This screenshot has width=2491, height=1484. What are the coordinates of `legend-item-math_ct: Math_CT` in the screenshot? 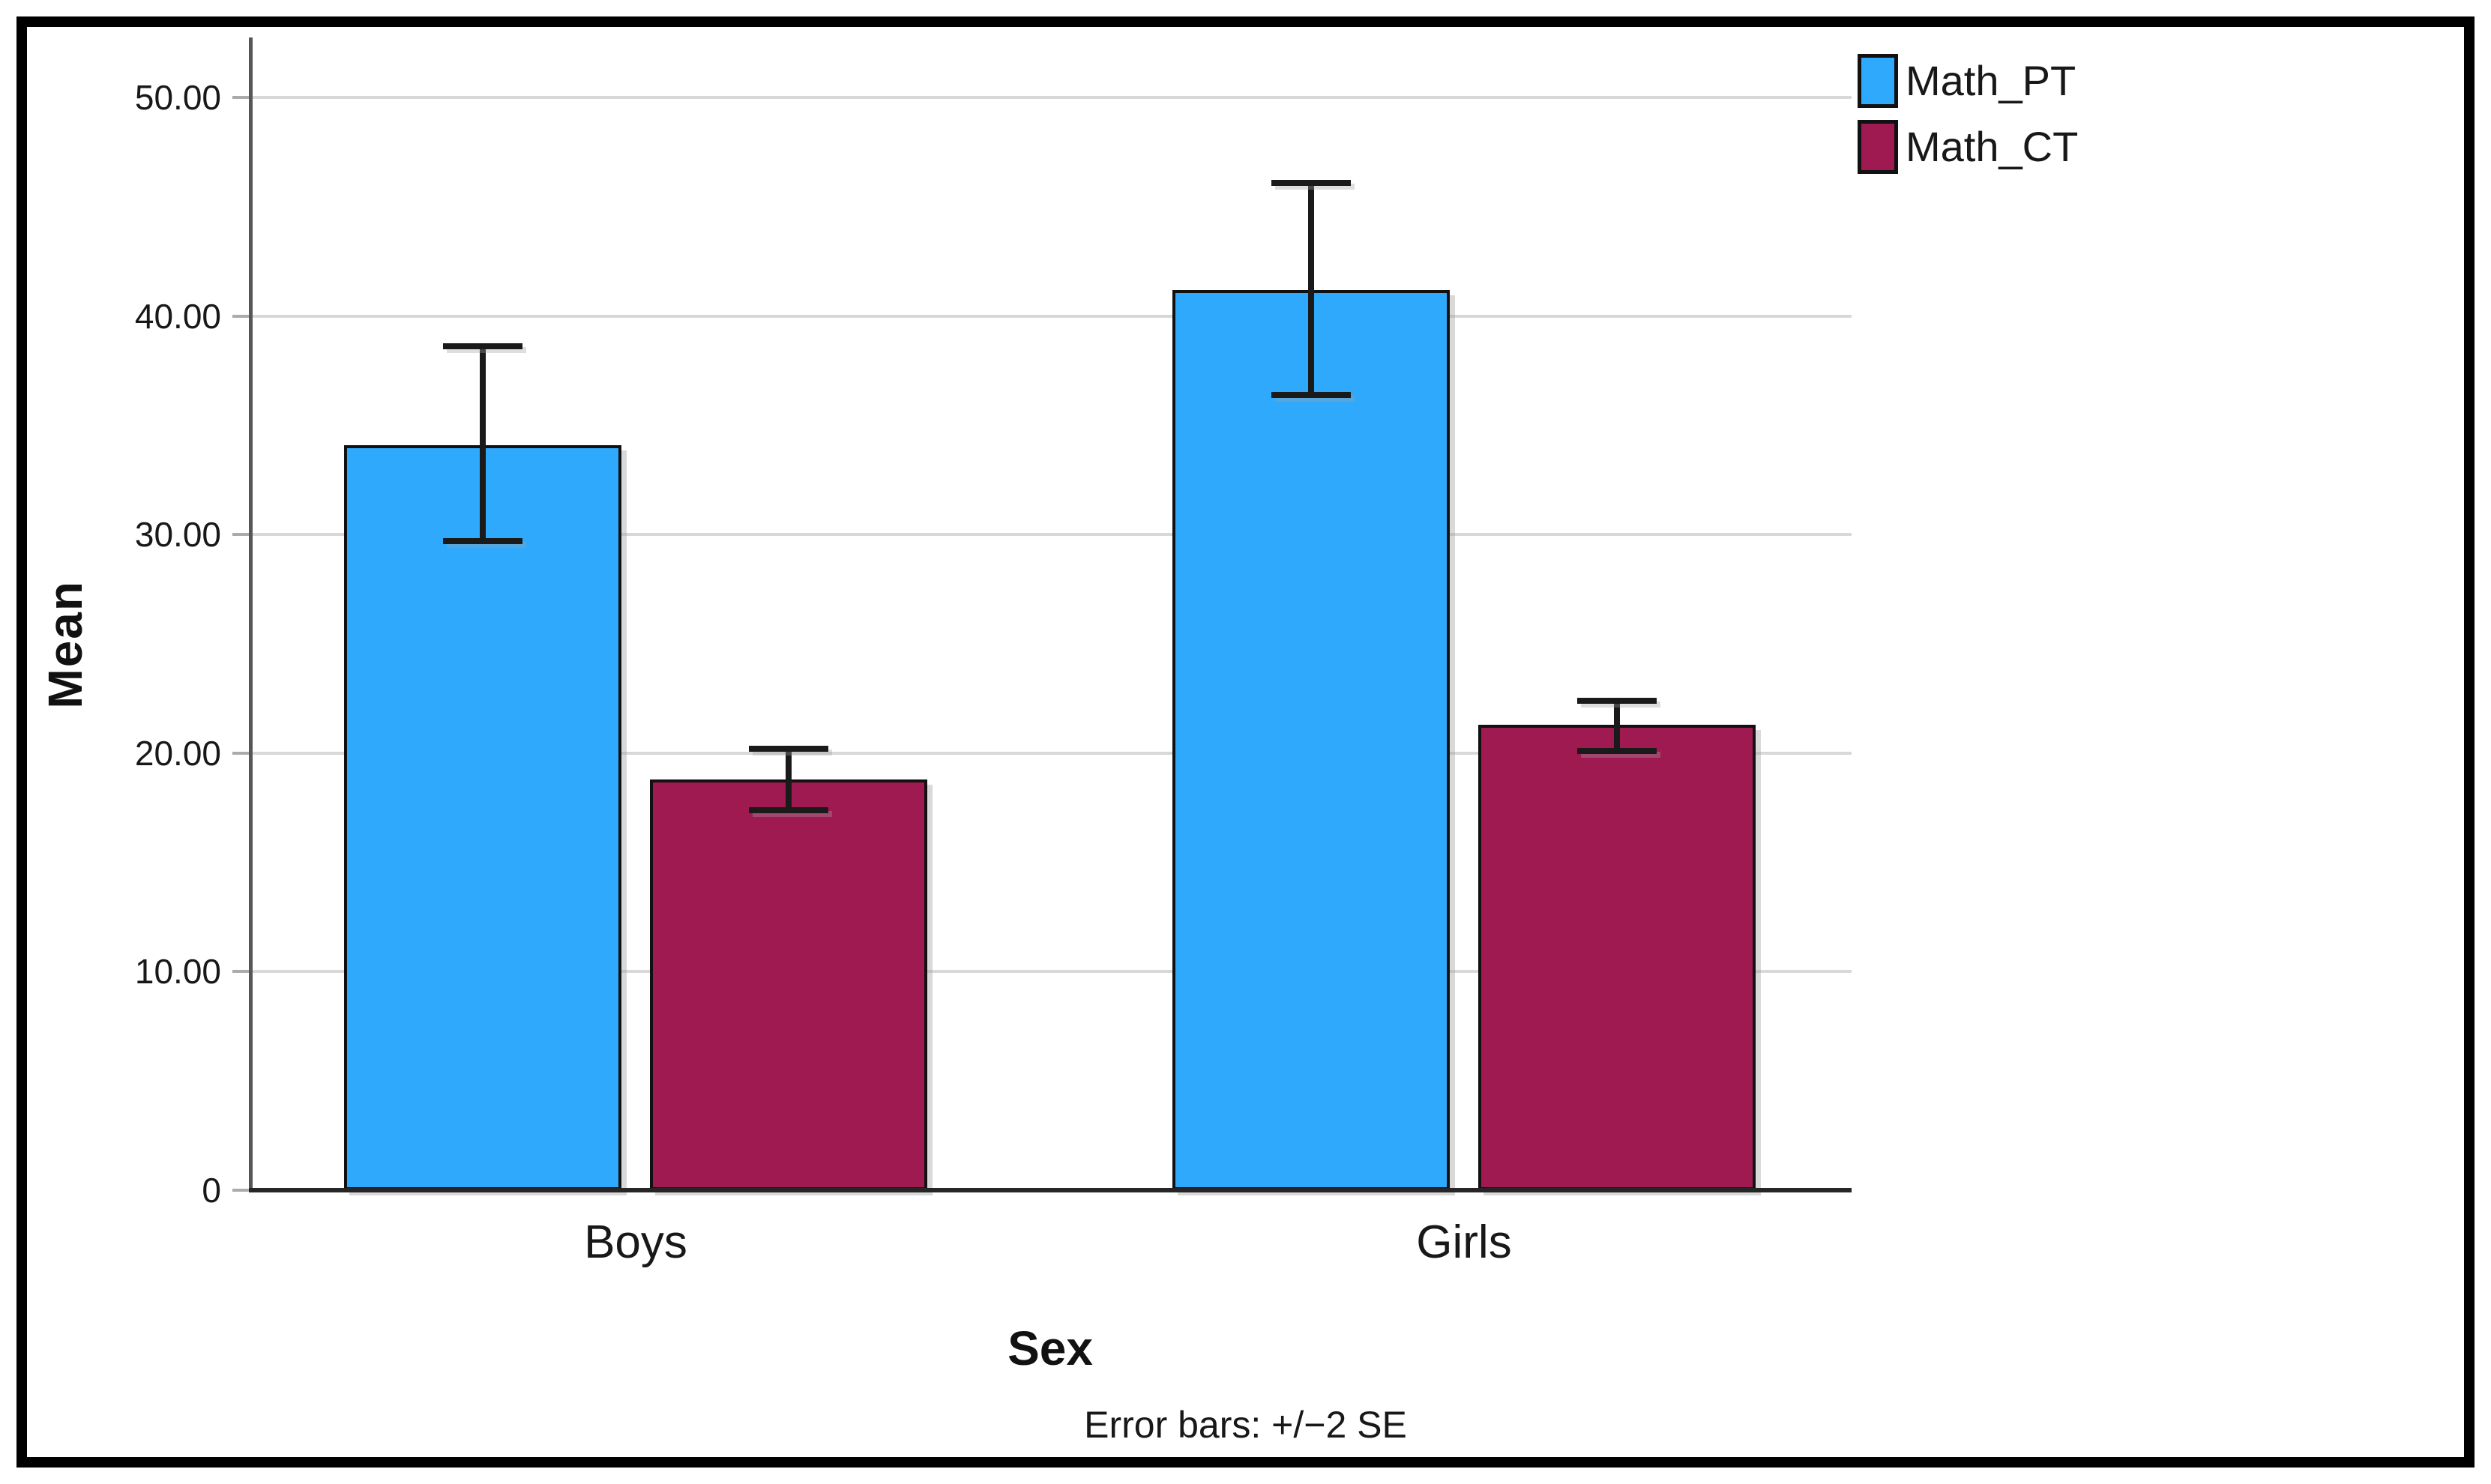 It's located at (1968, 147).